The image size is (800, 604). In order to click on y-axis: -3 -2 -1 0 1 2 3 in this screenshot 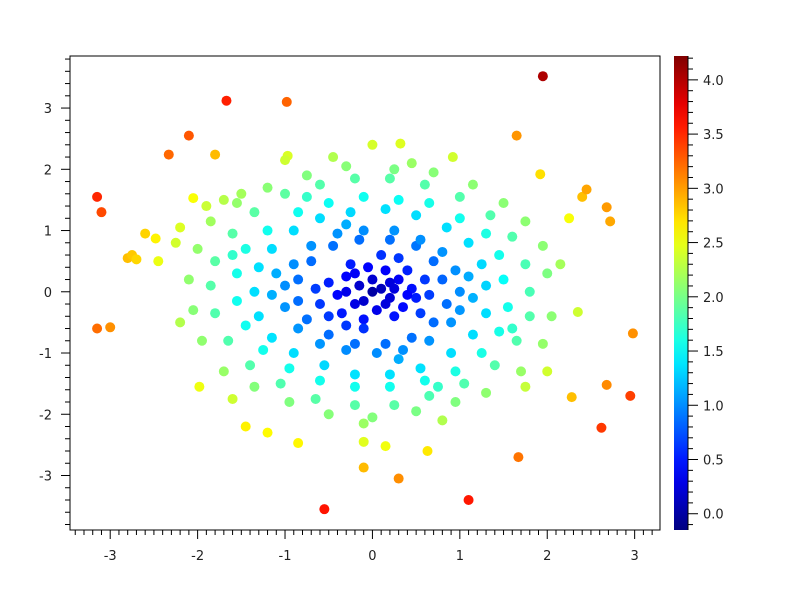, I will do `click(54, 291)`.